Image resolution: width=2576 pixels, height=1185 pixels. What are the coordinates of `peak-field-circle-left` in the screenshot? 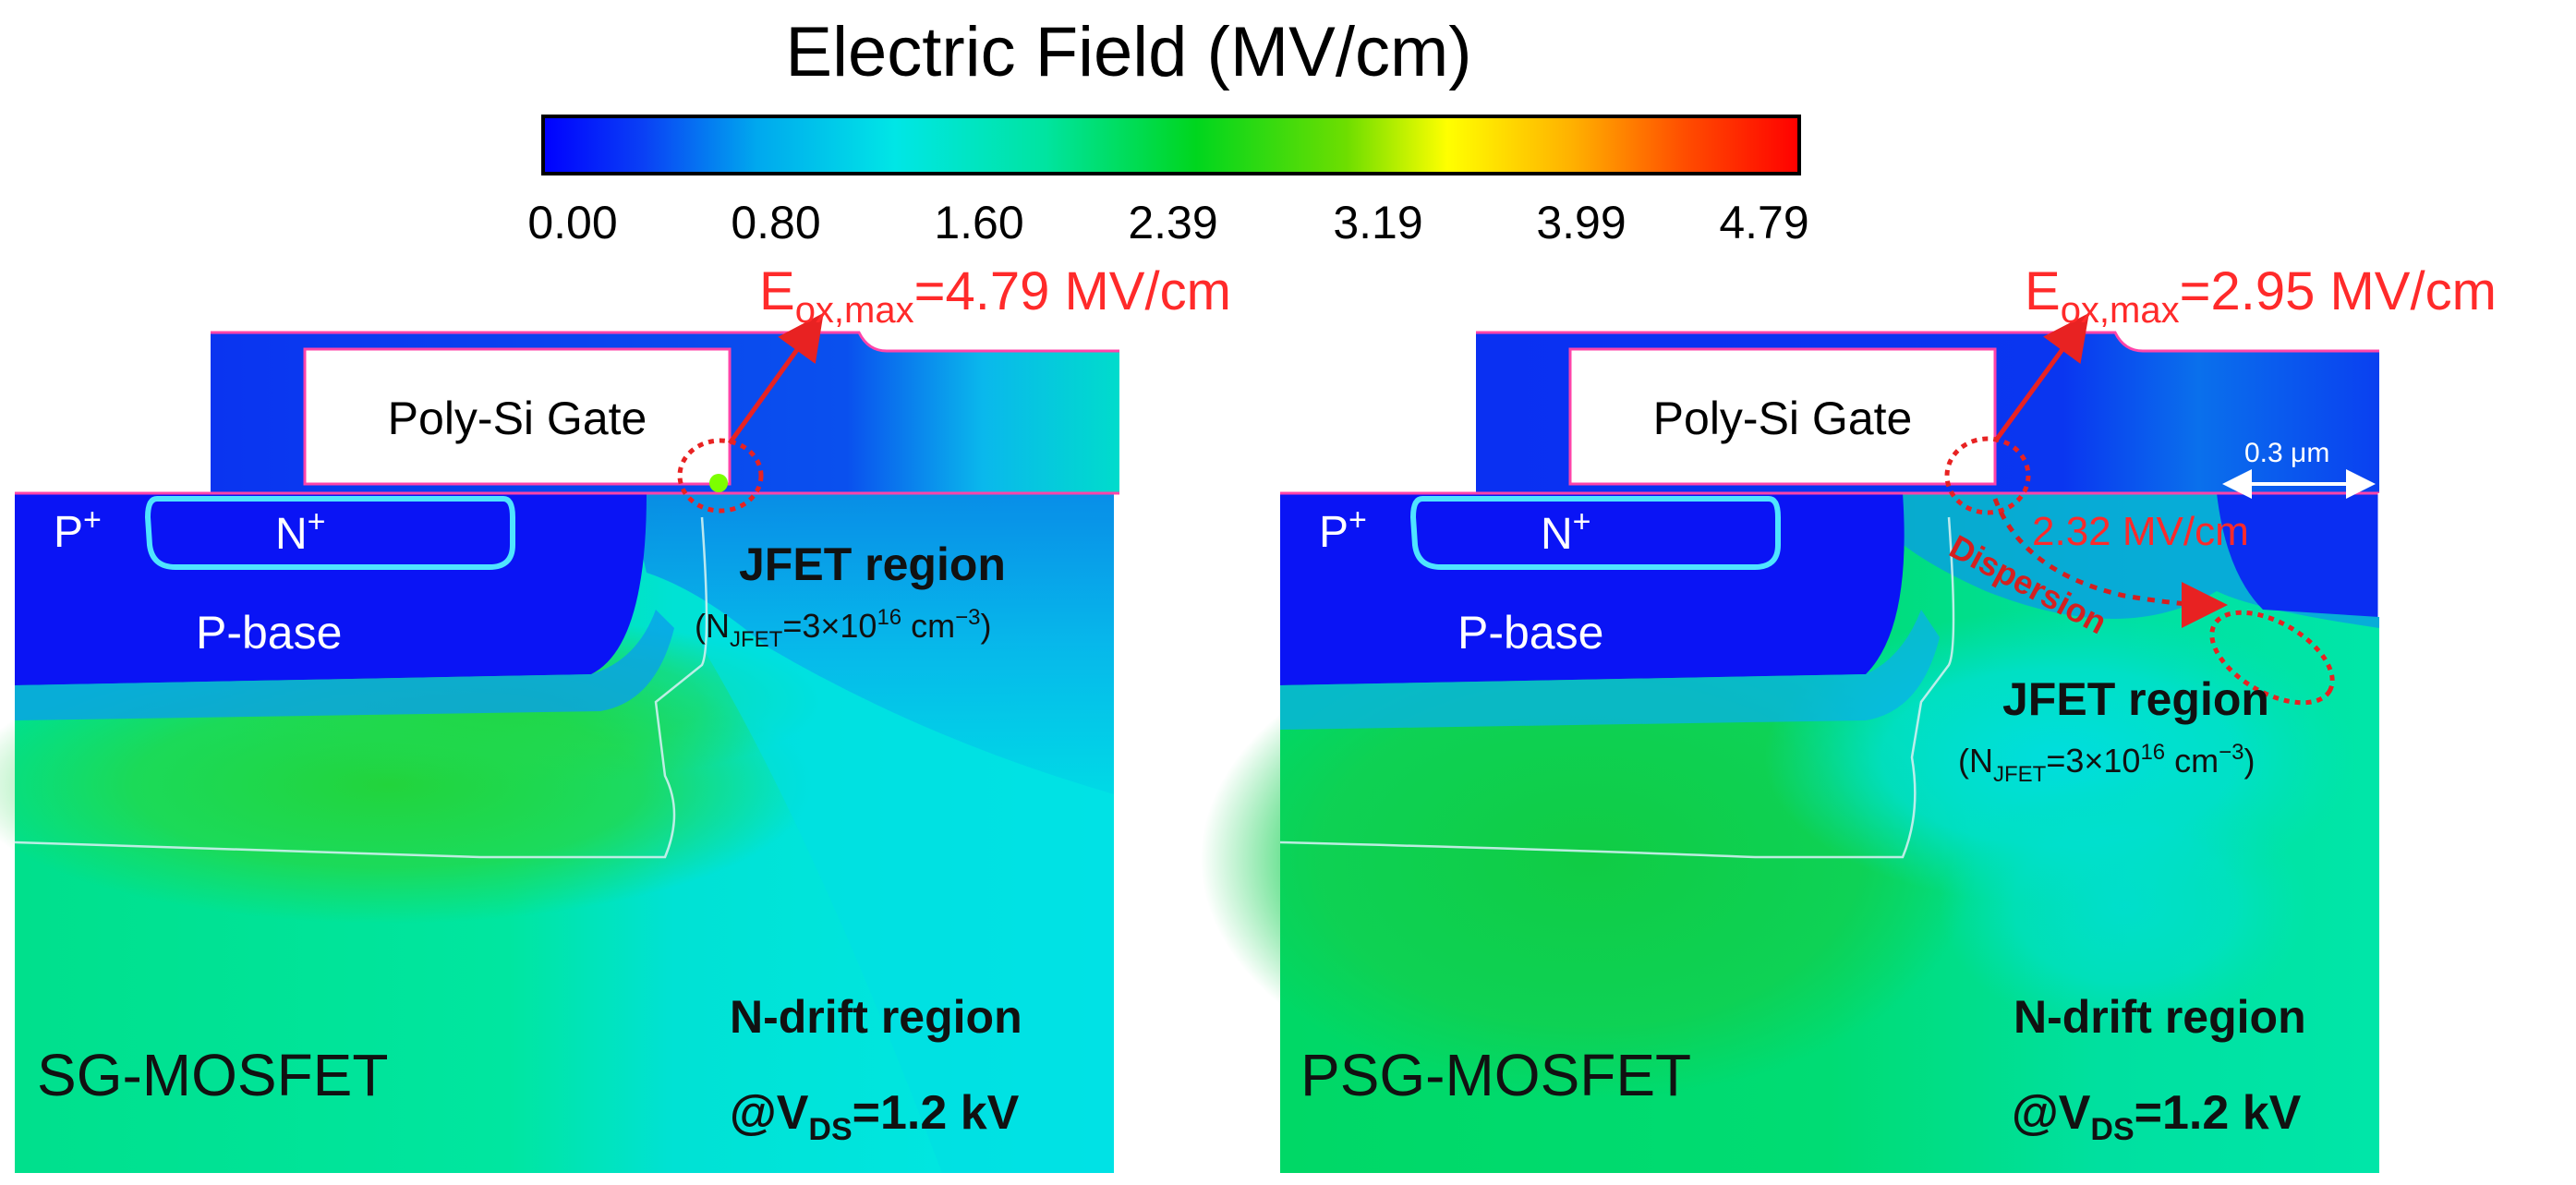 It's located at (720, 476).